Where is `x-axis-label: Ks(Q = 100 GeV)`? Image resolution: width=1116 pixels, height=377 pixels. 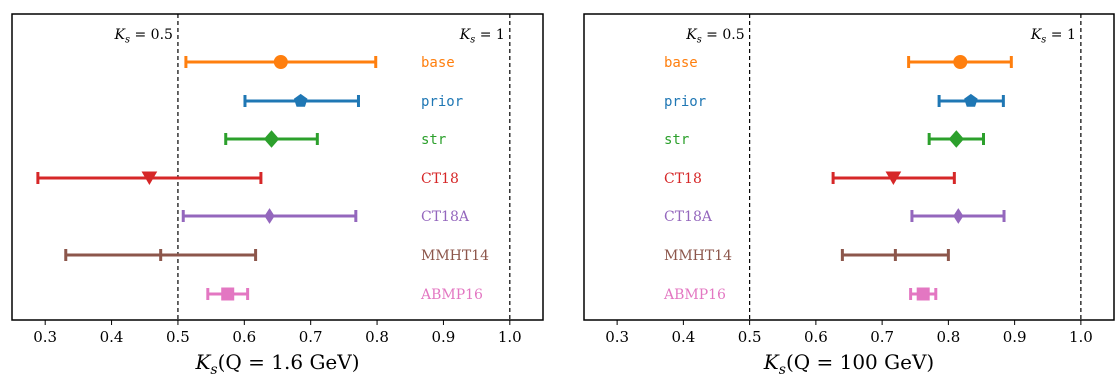 x-axis-label: Ks(Q = 100 GeV) is located at coordinates (848, 363).